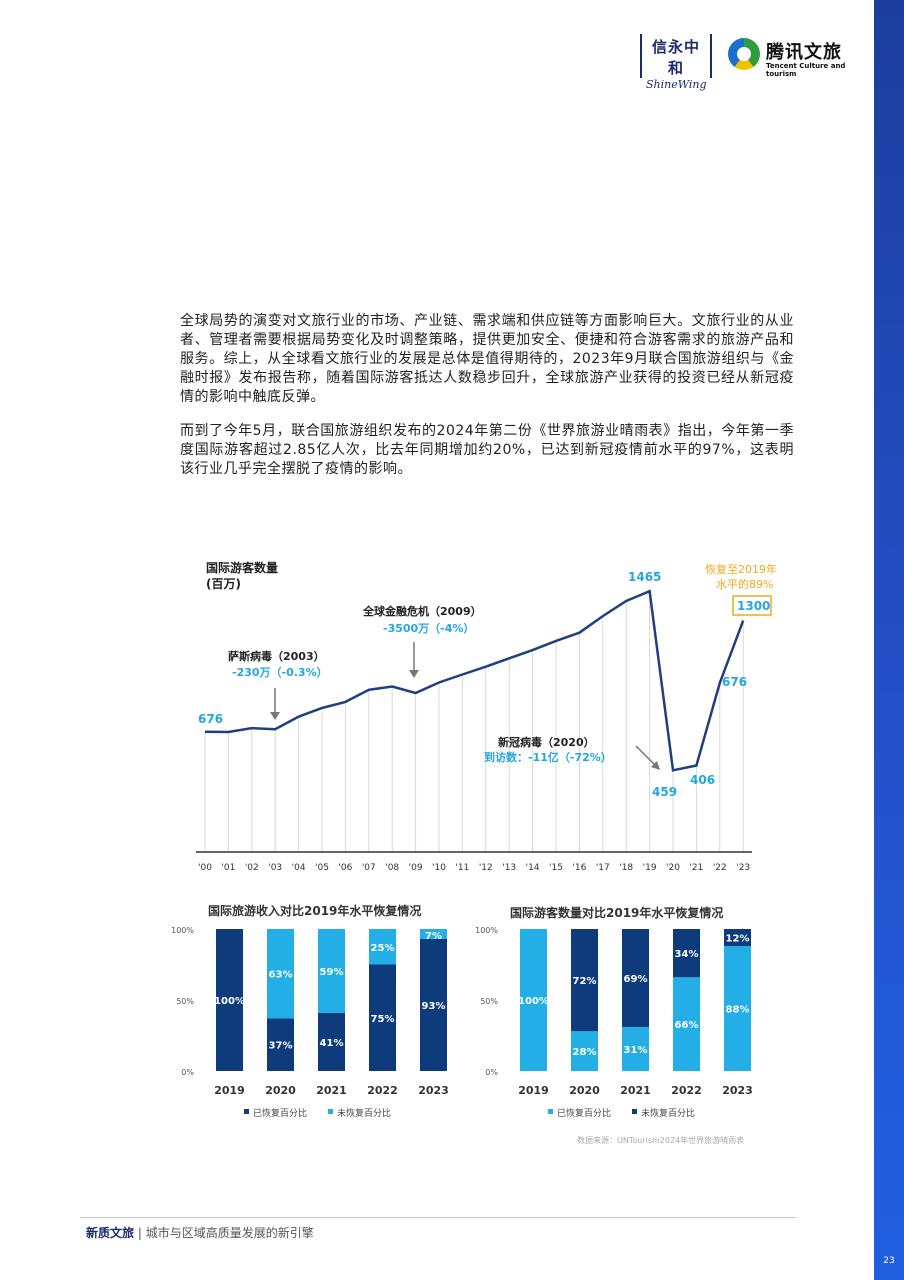 The width and height of the screenshot is (904, 1280). What do you see at coordinates (486, 930) in the screenshot?
I see `bar-y-tick-label: 100%` at bounding box center [486, 930].